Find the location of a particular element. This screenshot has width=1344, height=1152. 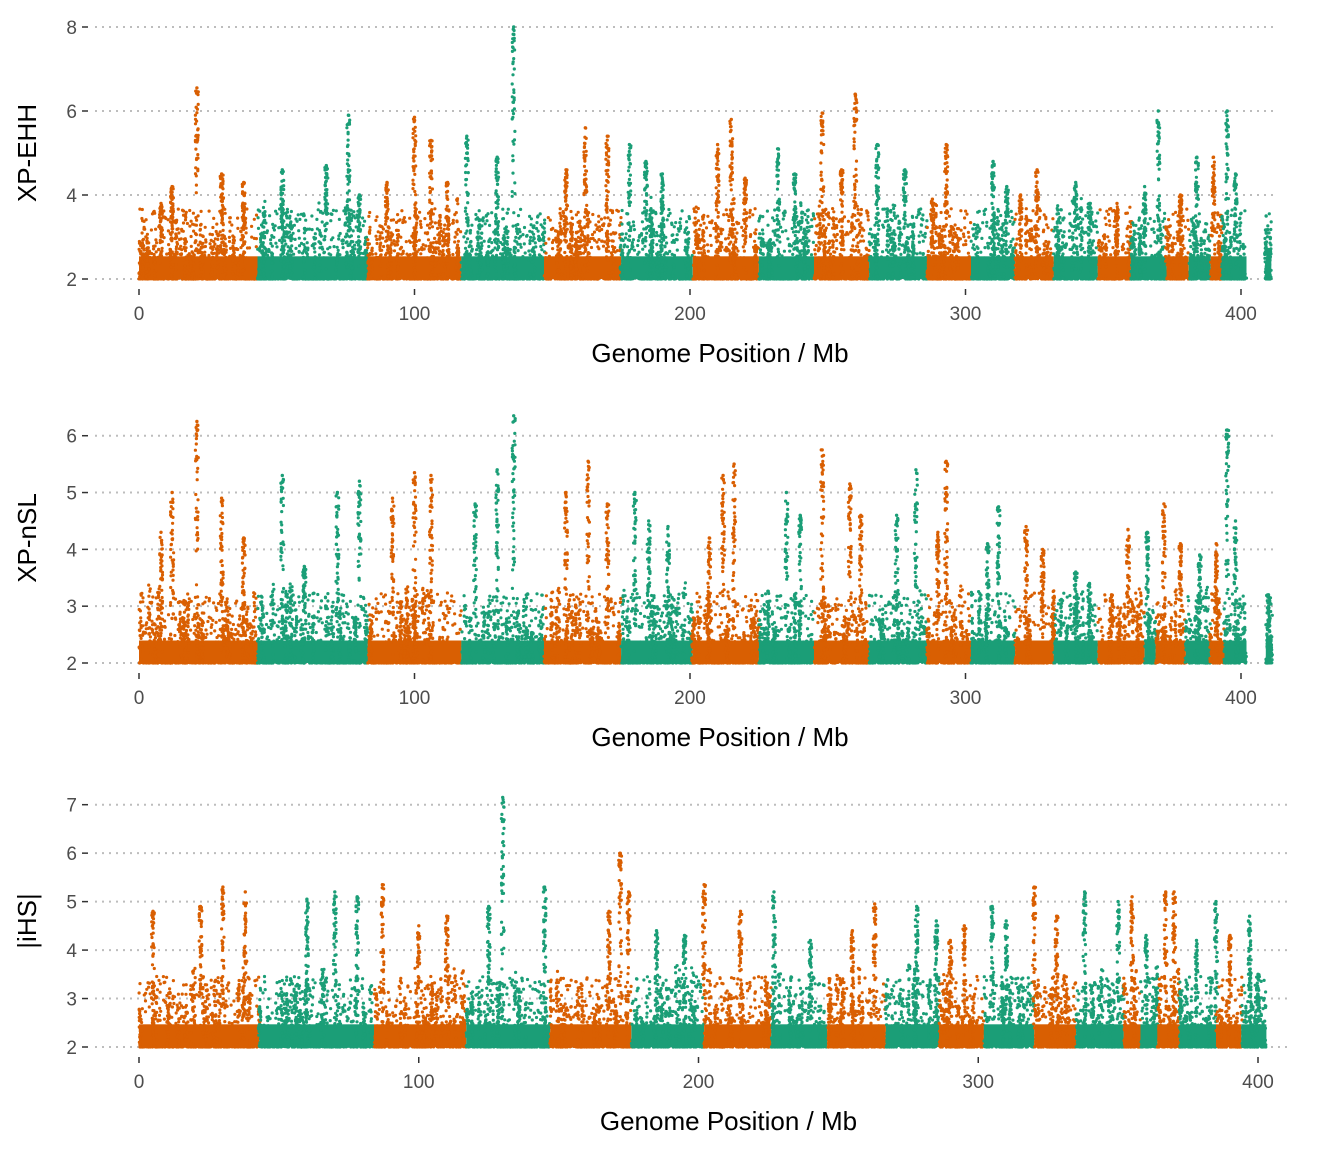

y-tick-label: 5 is located at coordinates (71, 494).